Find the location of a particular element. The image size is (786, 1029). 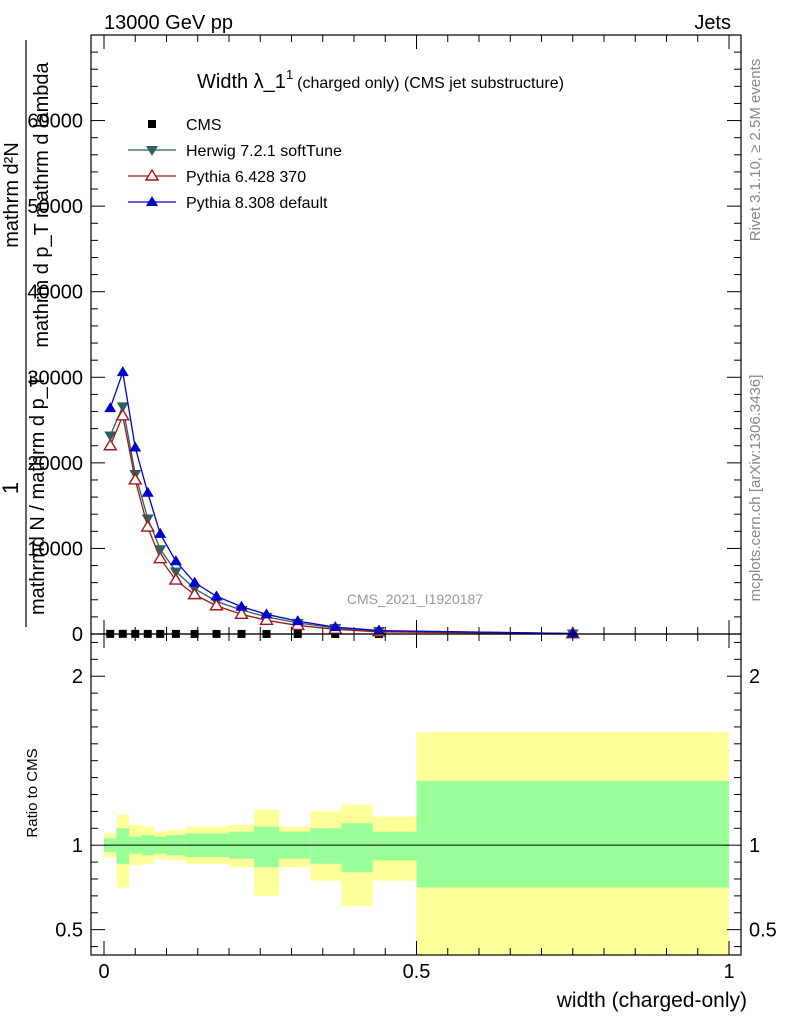

legend-entry: Pythia 6.428 370 is located at coordinates (217, 177).